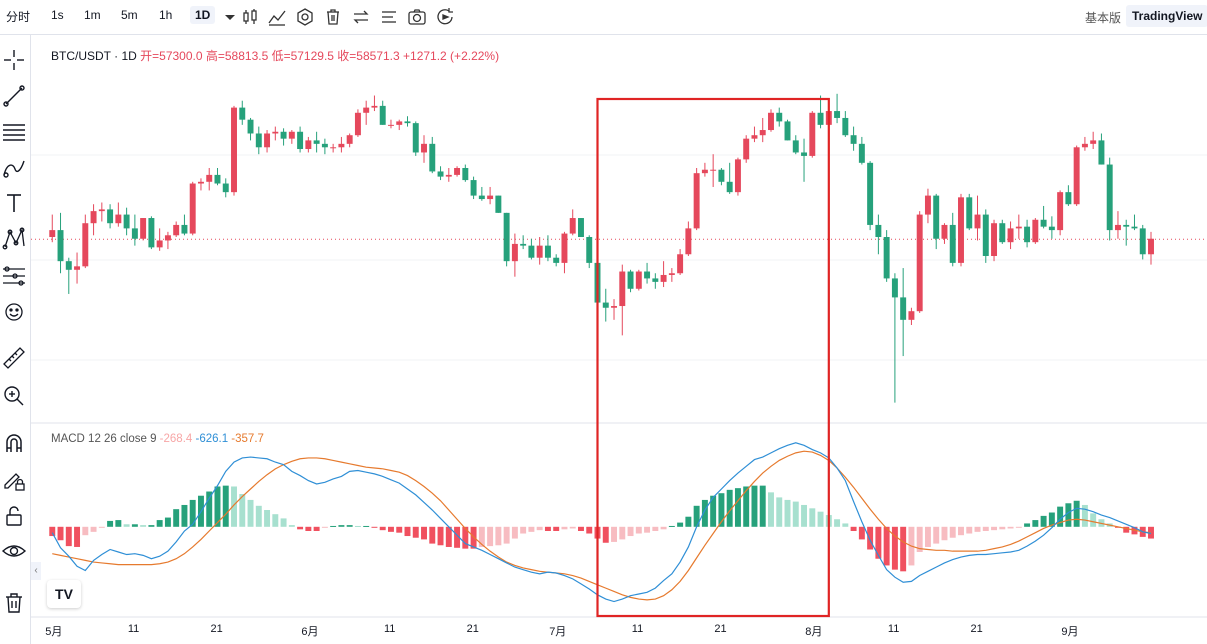 This screenshot has width=1207, height=644. I want to click on horizontal-lines-icon, so click(14, 131).